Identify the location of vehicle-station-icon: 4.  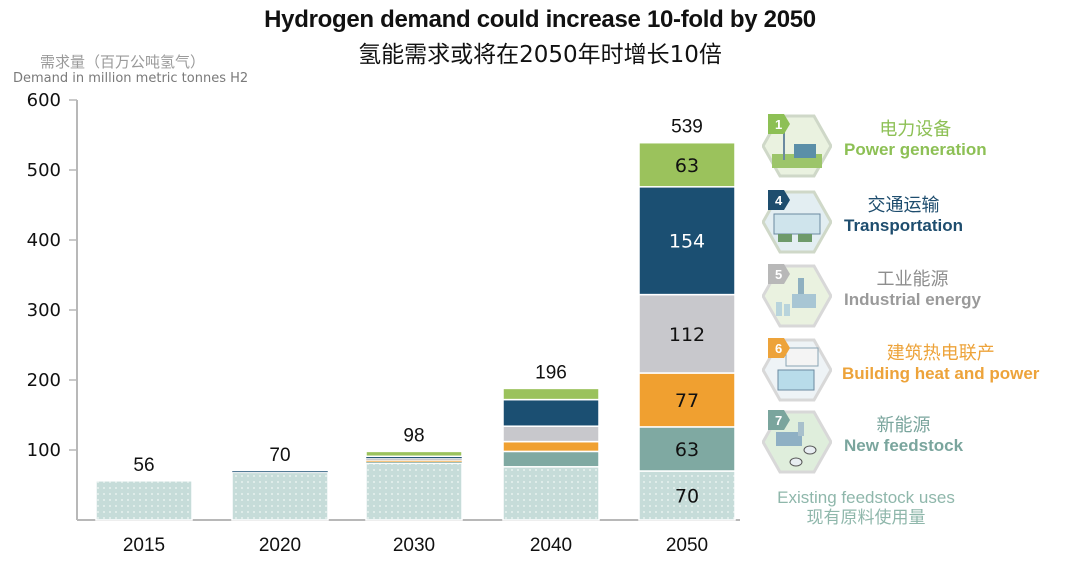
(797, 222).